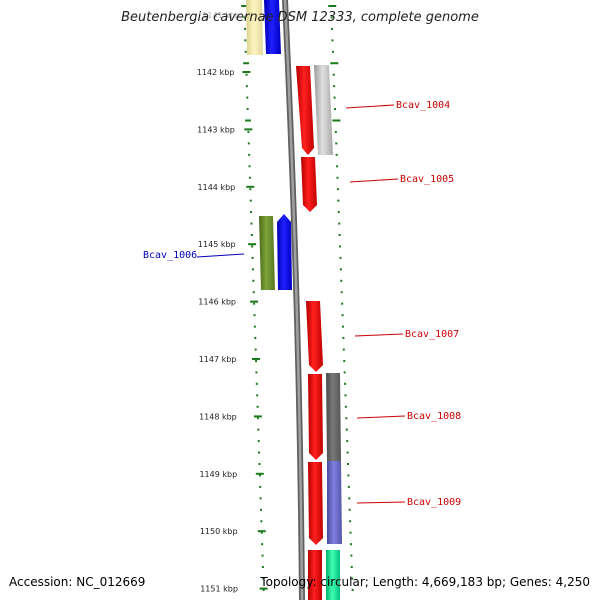  I want to click on gene-bcav-1006-olive, so click(267, 253).